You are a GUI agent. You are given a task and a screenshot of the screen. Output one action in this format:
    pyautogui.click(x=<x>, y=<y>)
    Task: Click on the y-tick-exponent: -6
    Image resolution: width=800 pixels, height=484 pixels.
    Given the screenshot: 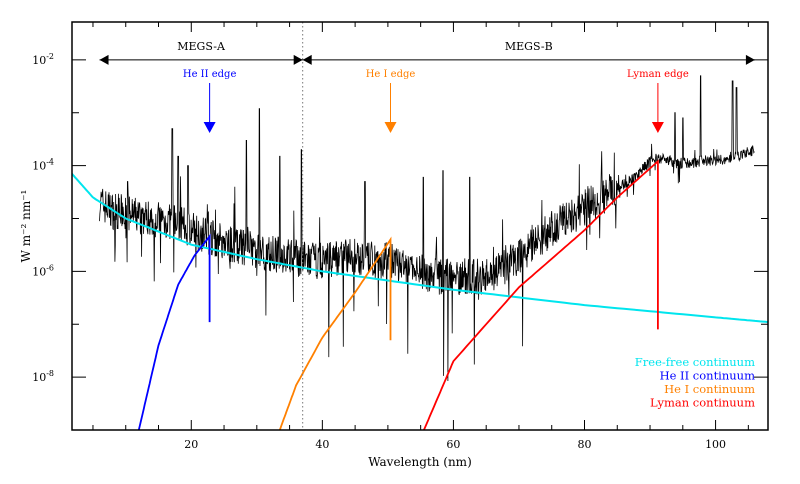 What is the action you would take?
    pyautogui.click(x=50, y=267)
    